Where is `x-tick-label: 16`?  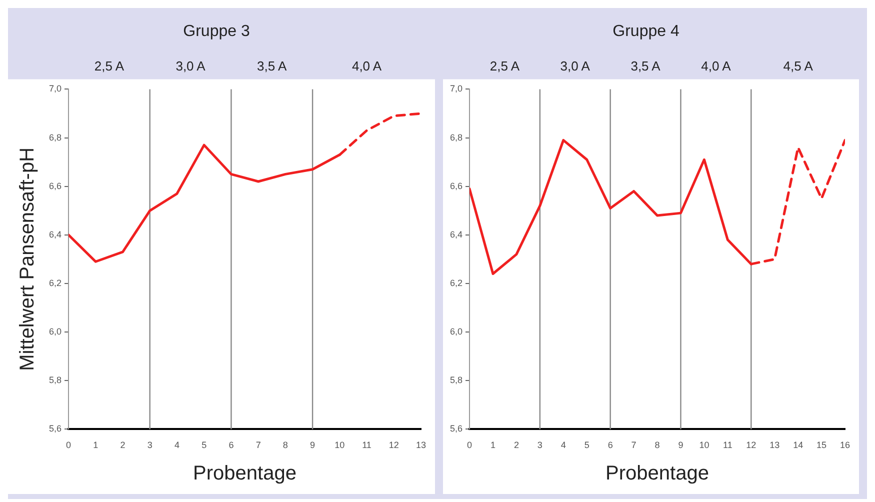
x-tick-label: 16 is located at coordinates (845, 445).